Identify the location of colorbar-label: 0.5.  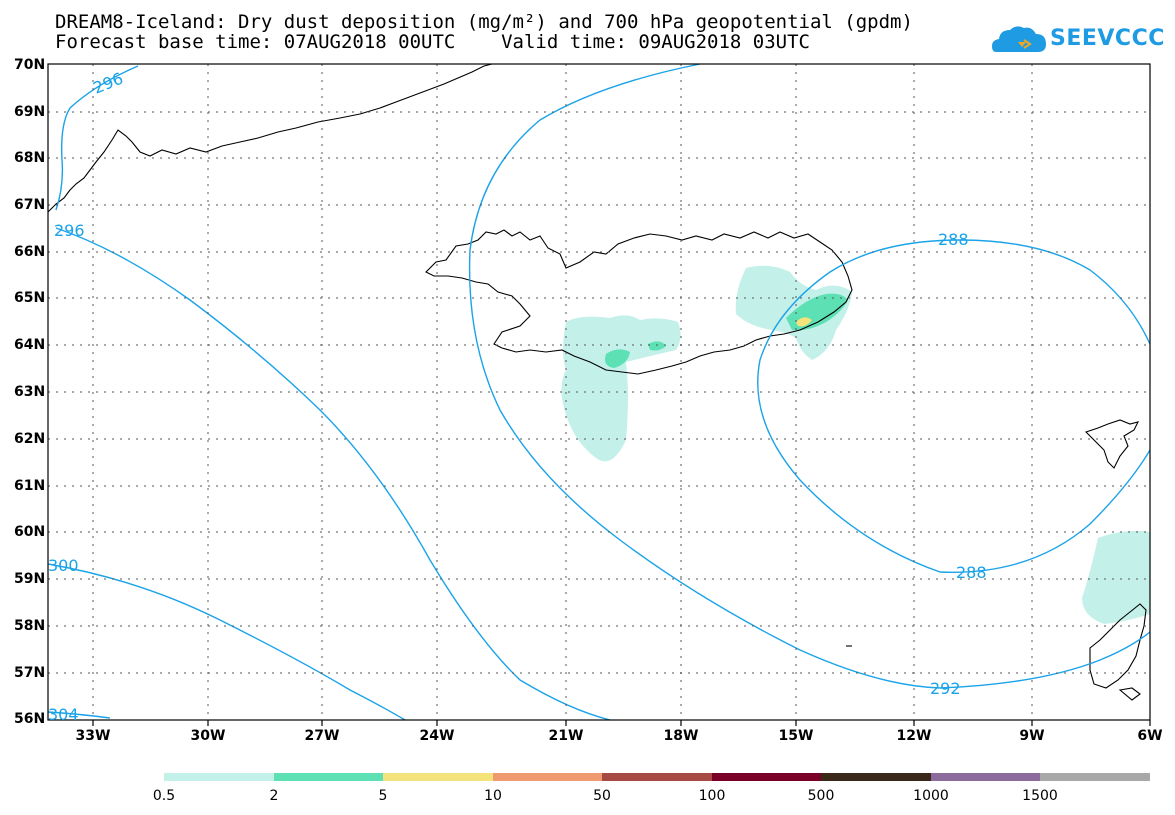
(164, 796).